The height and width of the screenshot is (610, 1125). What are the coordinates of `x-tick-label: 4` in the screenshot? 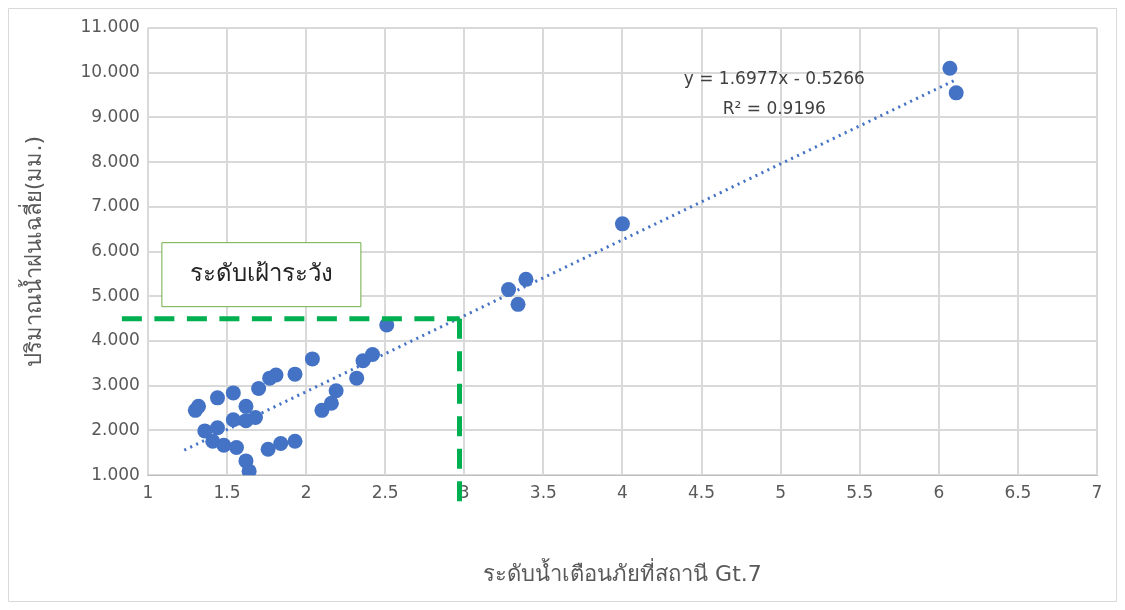 It's located at (622, 491).